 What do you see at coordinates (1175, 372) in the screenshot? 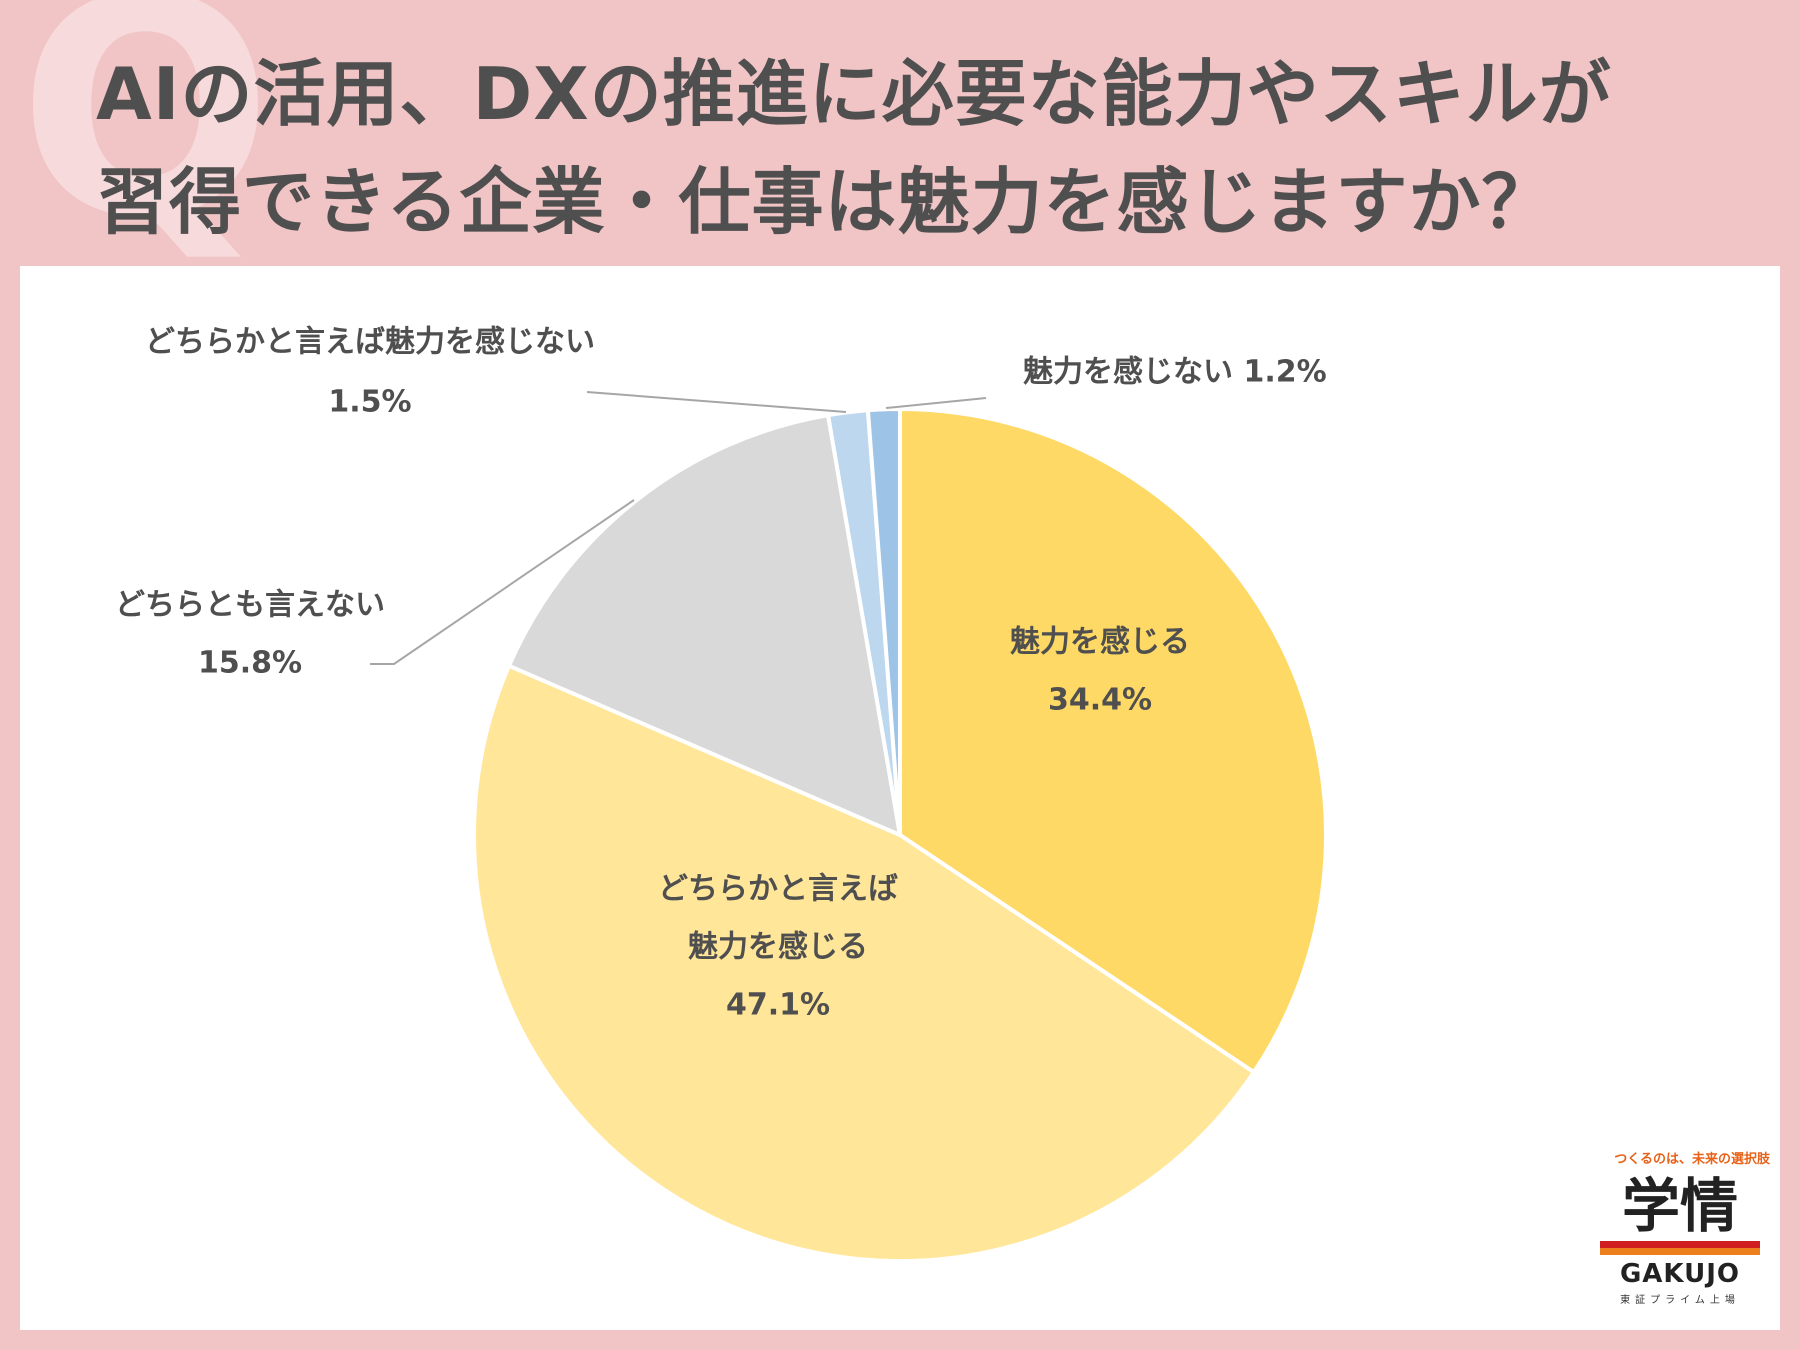
I see `slice-label-5: 魅力を感じない 1.2%` at bounding box center [1175, 372].